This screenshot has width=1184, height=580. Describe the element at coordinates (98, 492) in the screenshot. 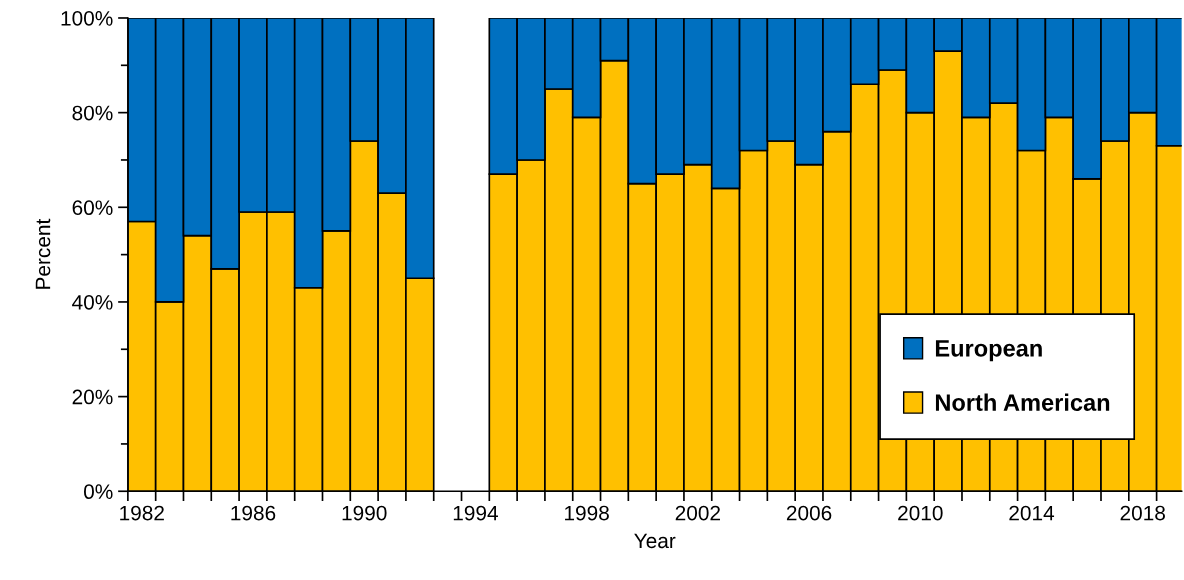

I see `y-tick-label: 0%` at that location.